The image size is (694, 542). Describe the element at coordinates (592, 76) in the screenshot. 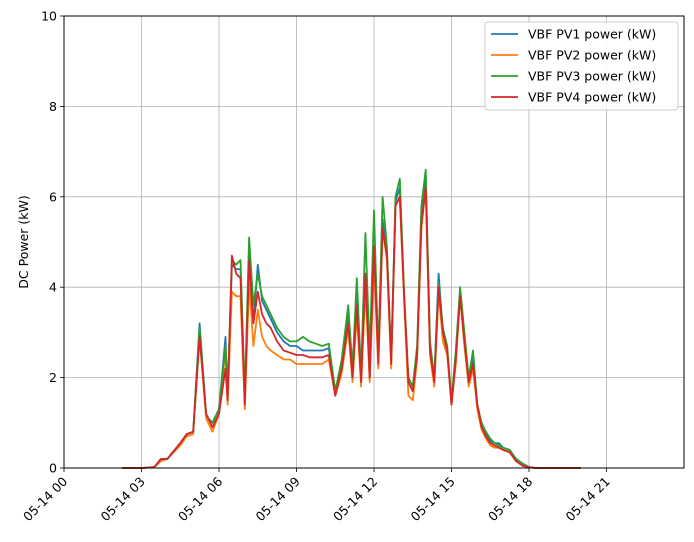

I see `legend-label: VBF PV3 power (kW)` at that location.